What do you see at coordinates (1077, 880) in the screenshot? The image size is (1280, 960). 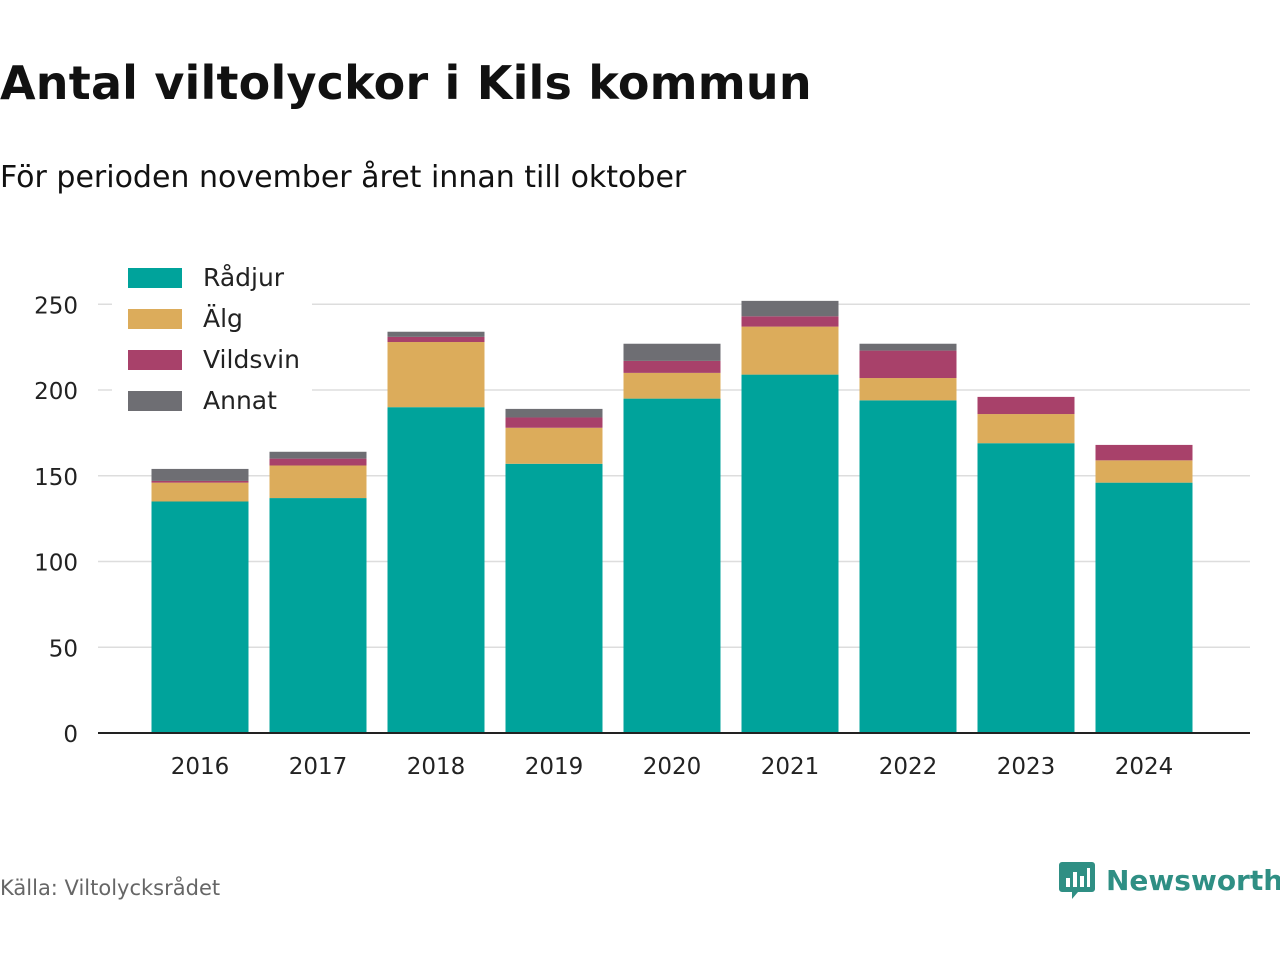 I see `newsworthy-logo-icon` at bounding box center [1077, 880].